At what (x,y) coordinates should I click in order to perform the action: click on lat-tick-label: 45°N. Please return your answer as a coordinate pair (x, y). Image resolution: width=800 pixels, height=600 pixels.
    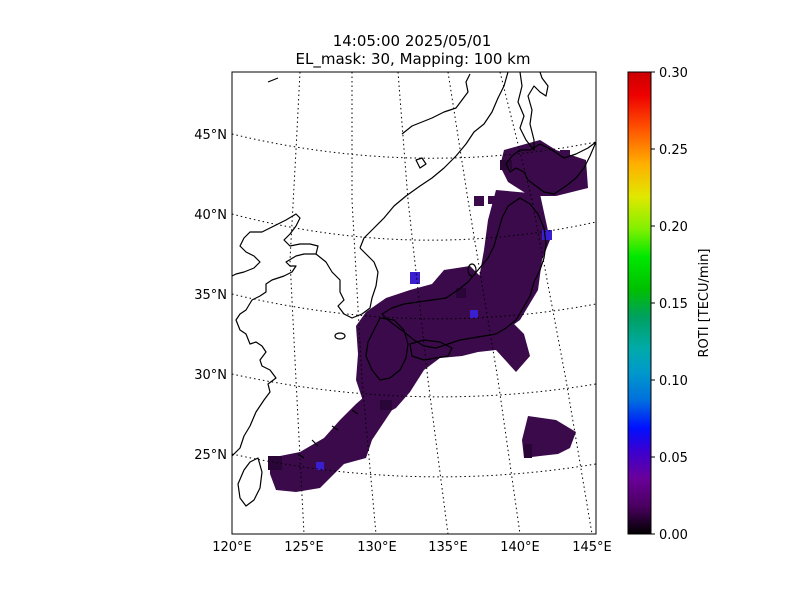
    Looking at the image, I should click on (210, 135).